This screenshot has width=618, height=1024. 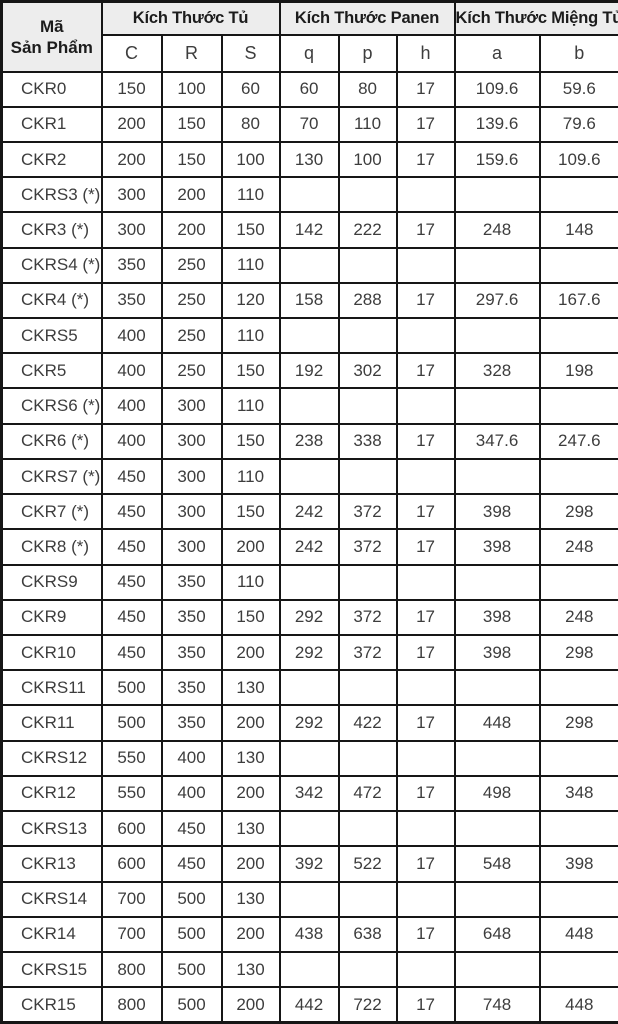 I want to click on value-cell: 302, so click(x=367, y=371).